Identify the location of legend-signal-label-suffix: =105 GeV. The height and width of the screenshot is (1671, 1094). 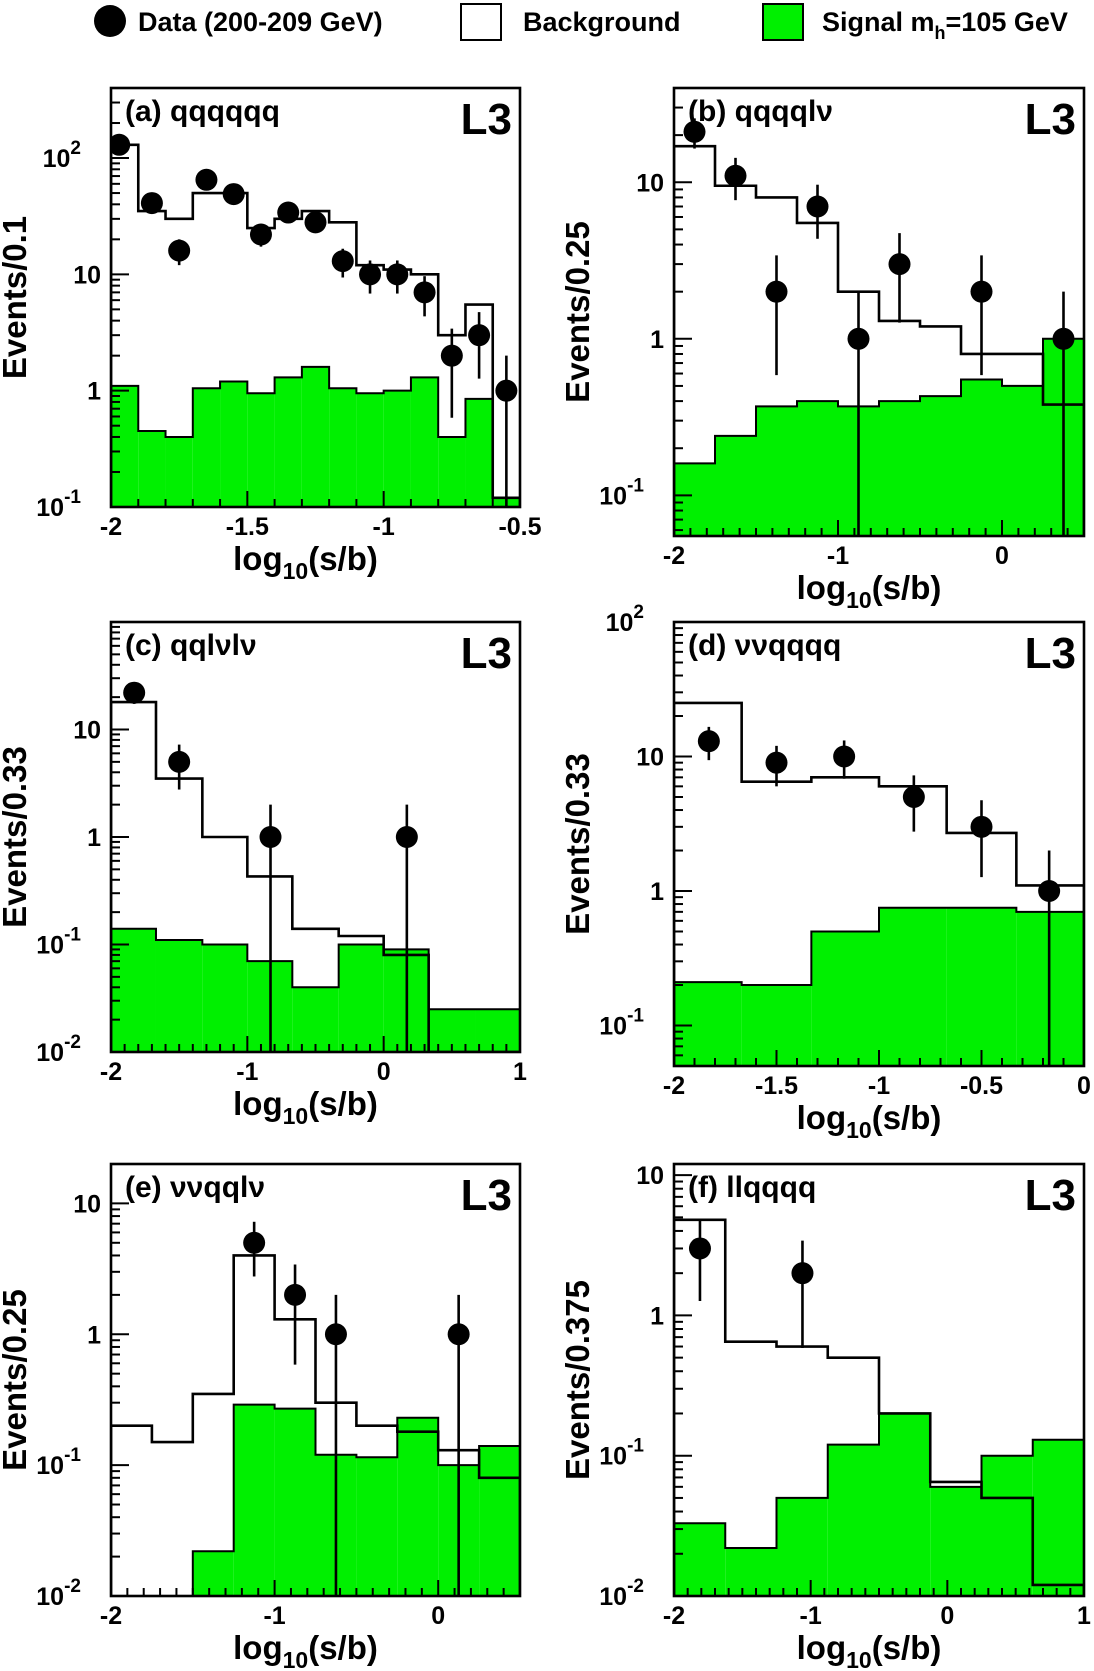
(1007, 22).